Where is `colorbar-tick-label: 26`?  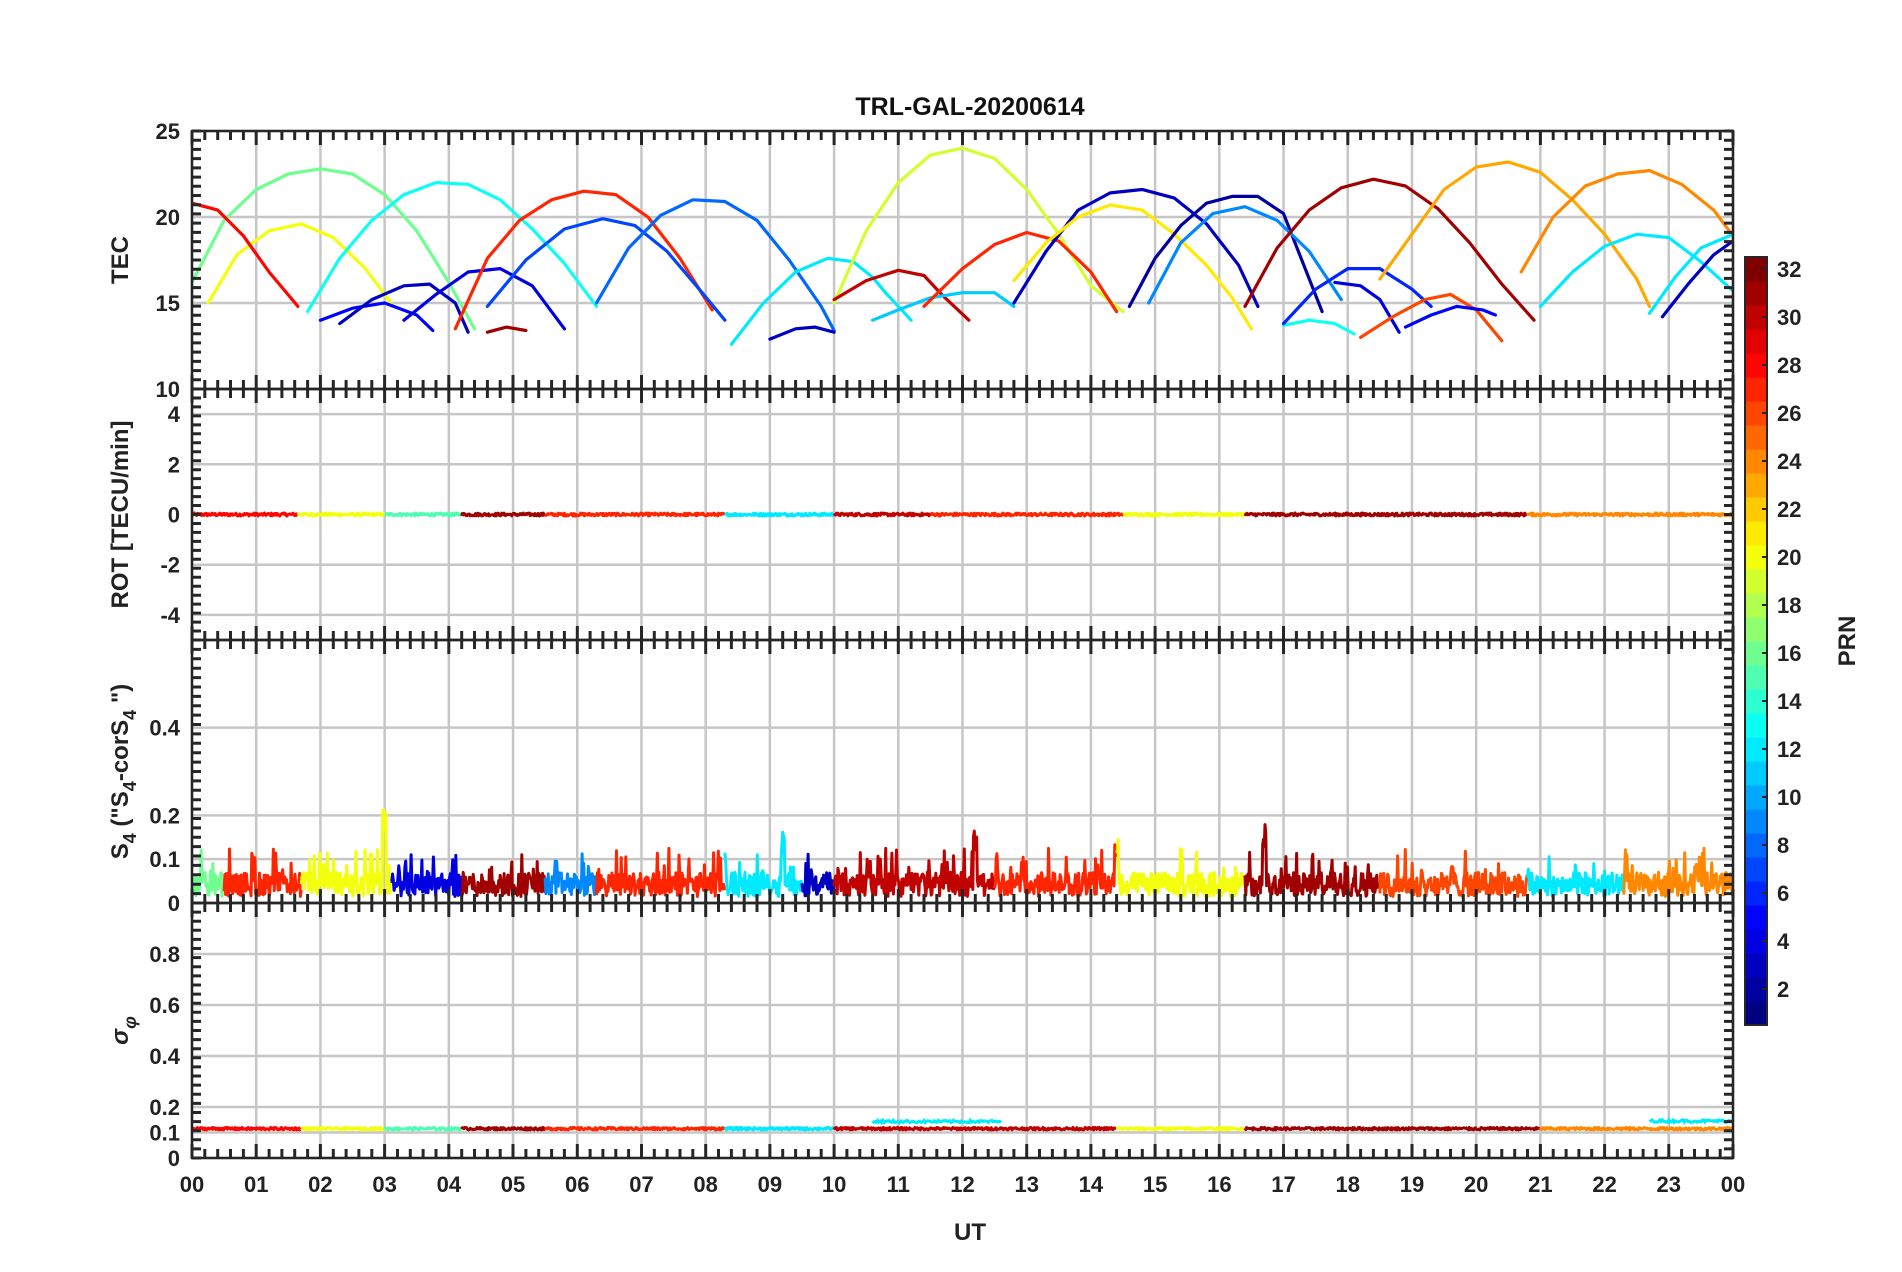 colorbar-tick-label: 26 is located at coordinates (1789, 413).